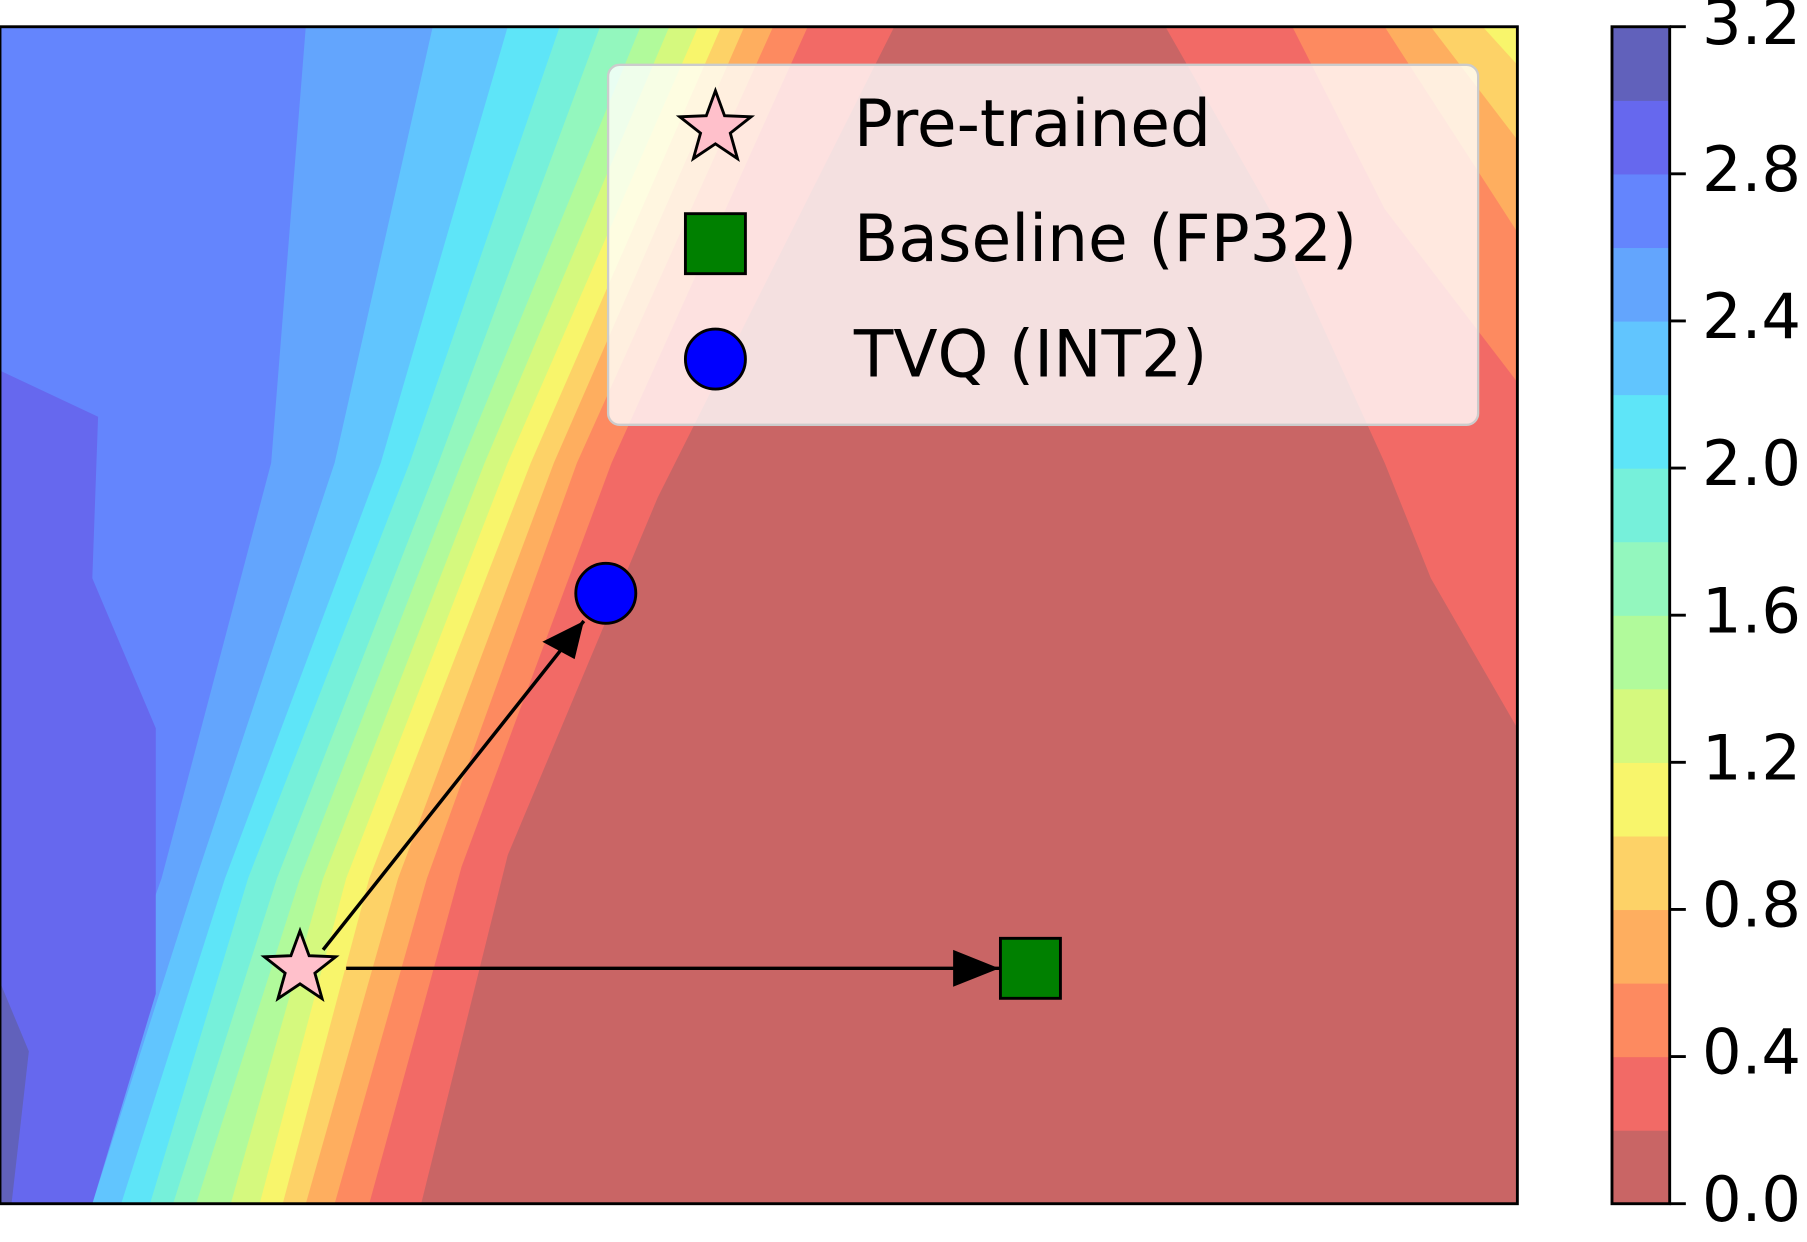  What do you see at coordinates (1751, 29) in the screenshot?
I see `colorbar-tick-label: 3.2` at bounding box center [1751, 29].